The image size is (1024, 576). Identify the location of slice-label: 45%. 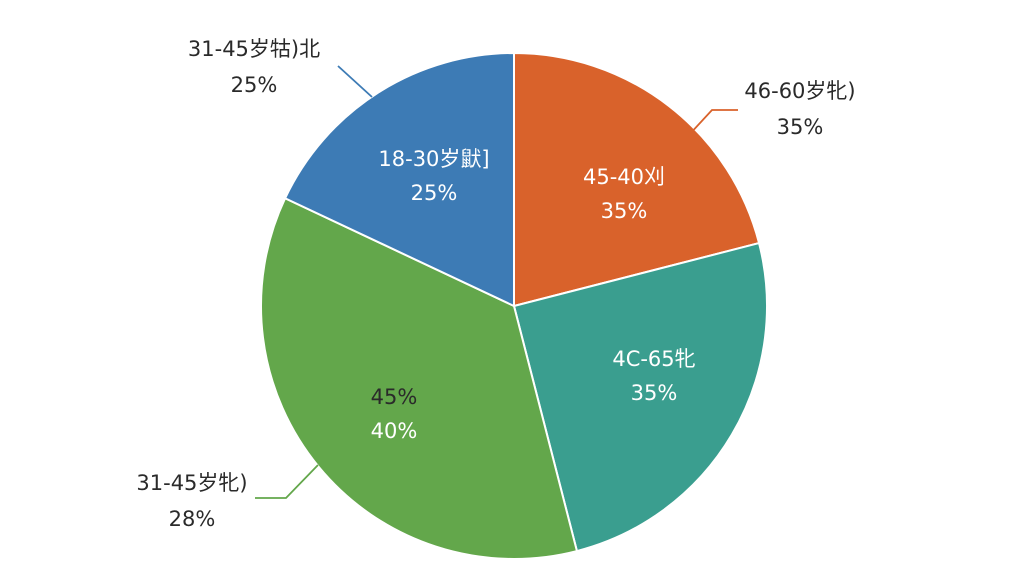
(394, 397).